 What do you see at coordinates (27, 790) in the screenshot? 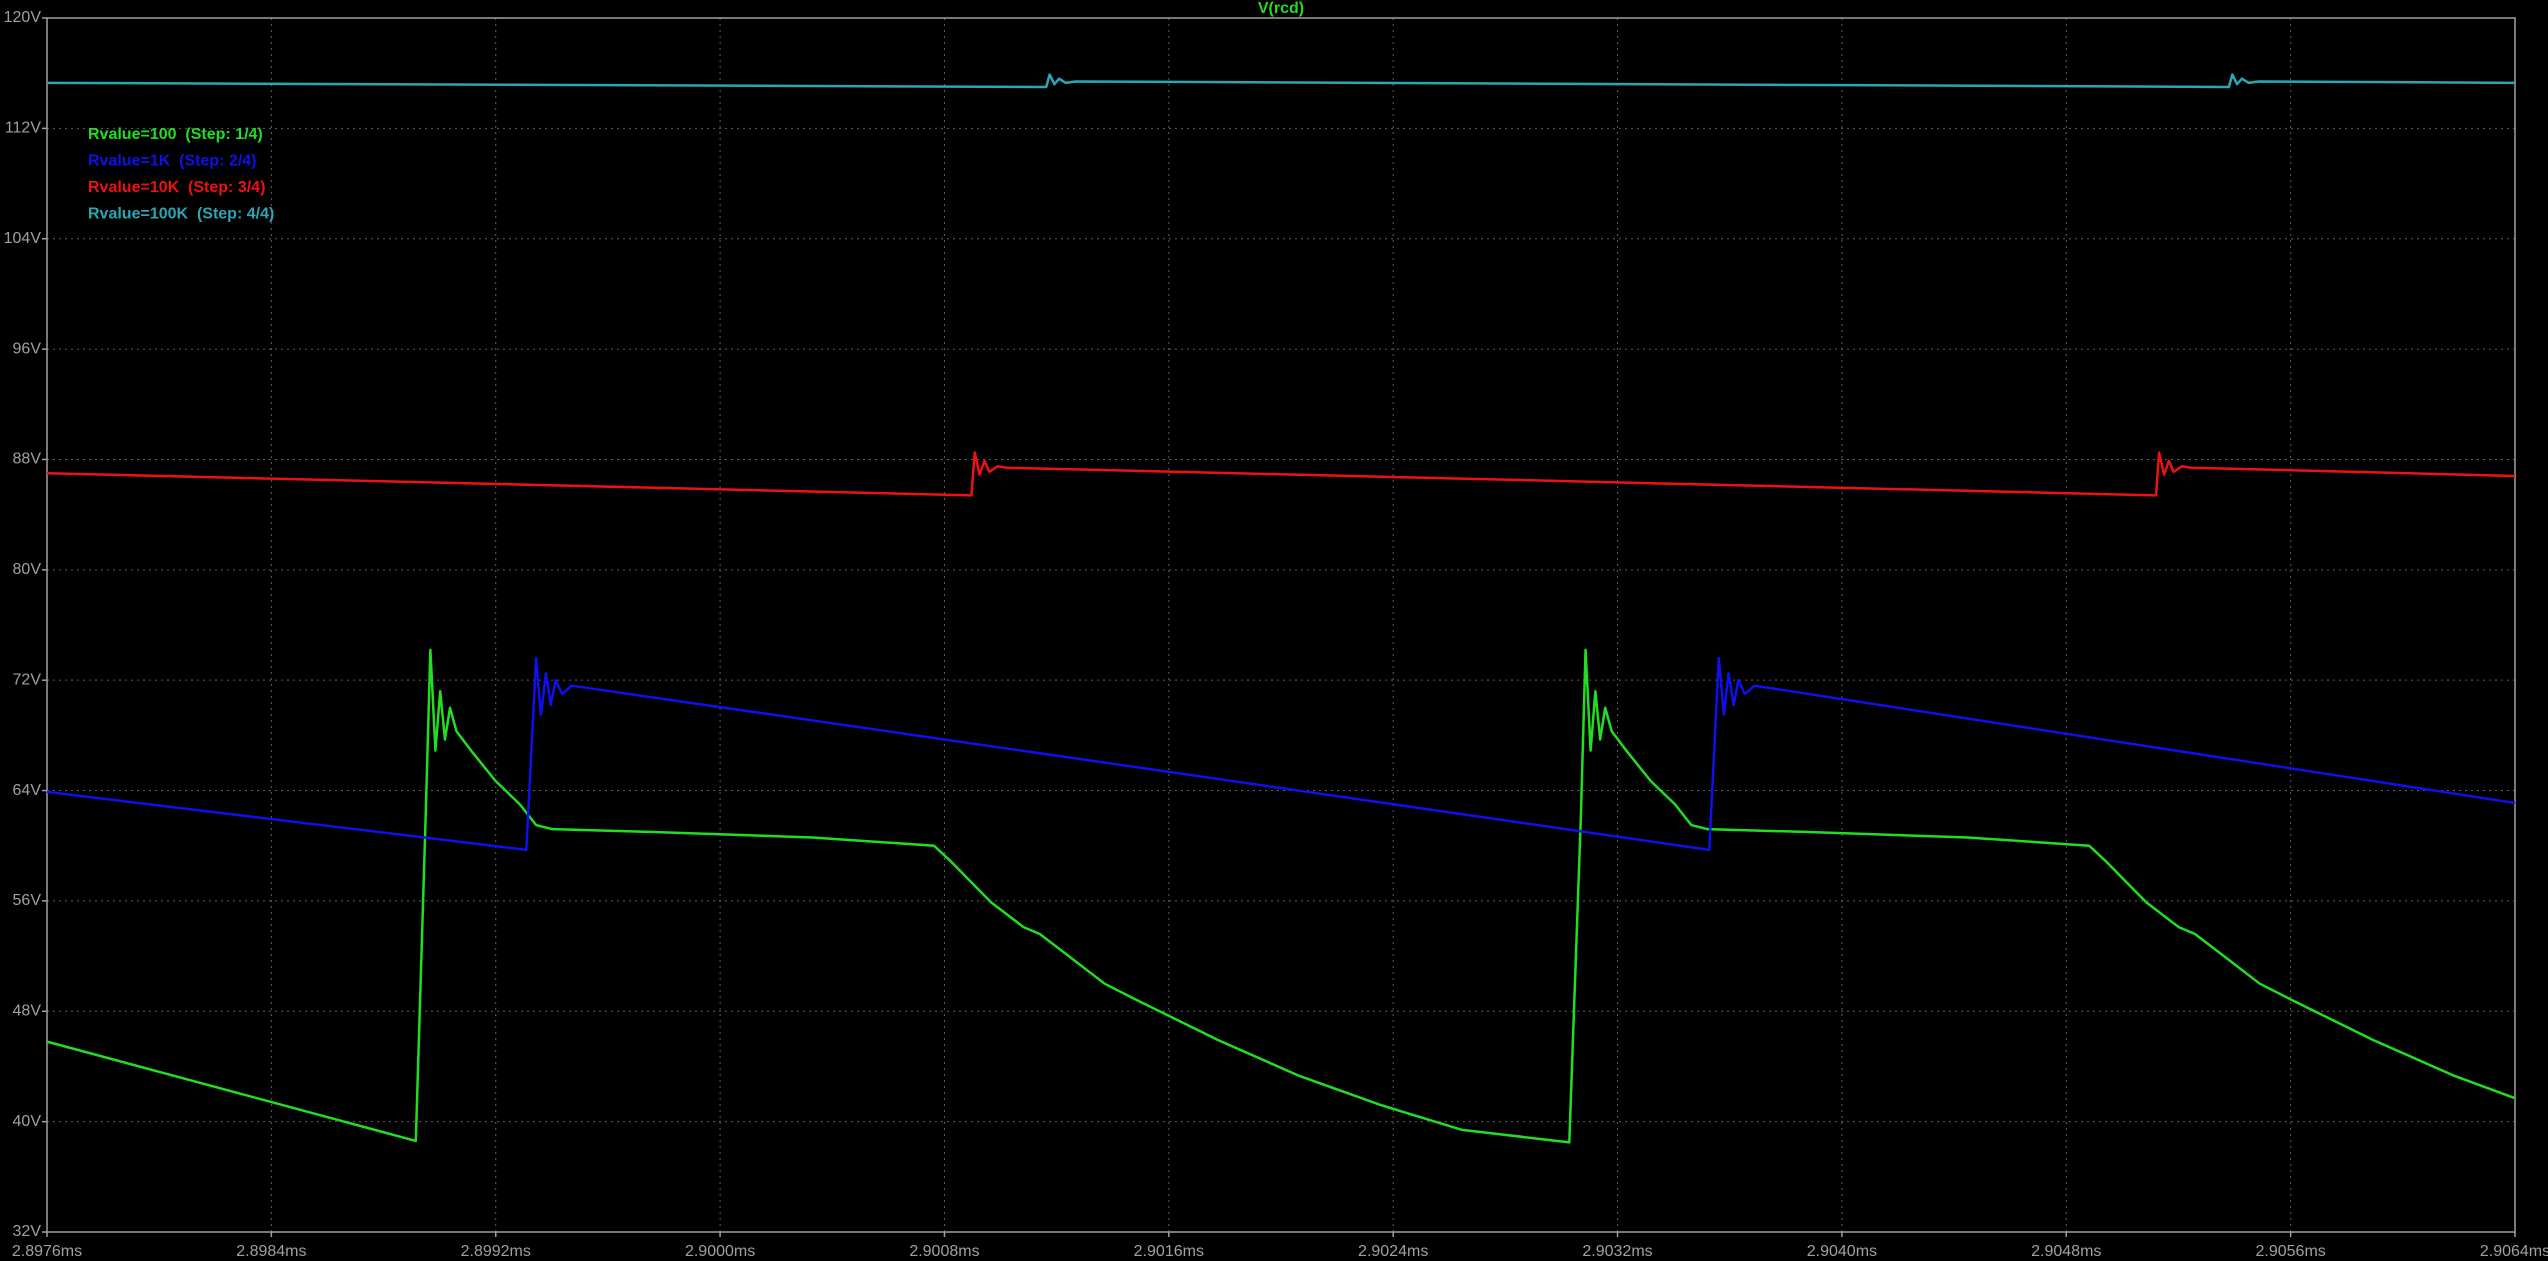
I see `y-tick-label: 64V` at bounding box center [27, 790].